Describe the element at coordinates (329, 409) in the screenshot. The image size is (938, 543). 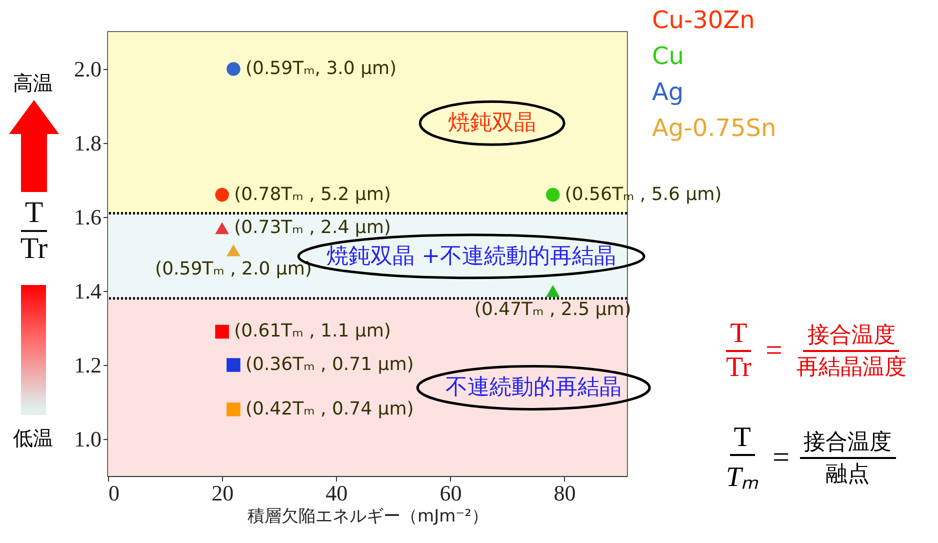
I see `data-label: (0.42Tₘ , 0.74 μm)` at that location.